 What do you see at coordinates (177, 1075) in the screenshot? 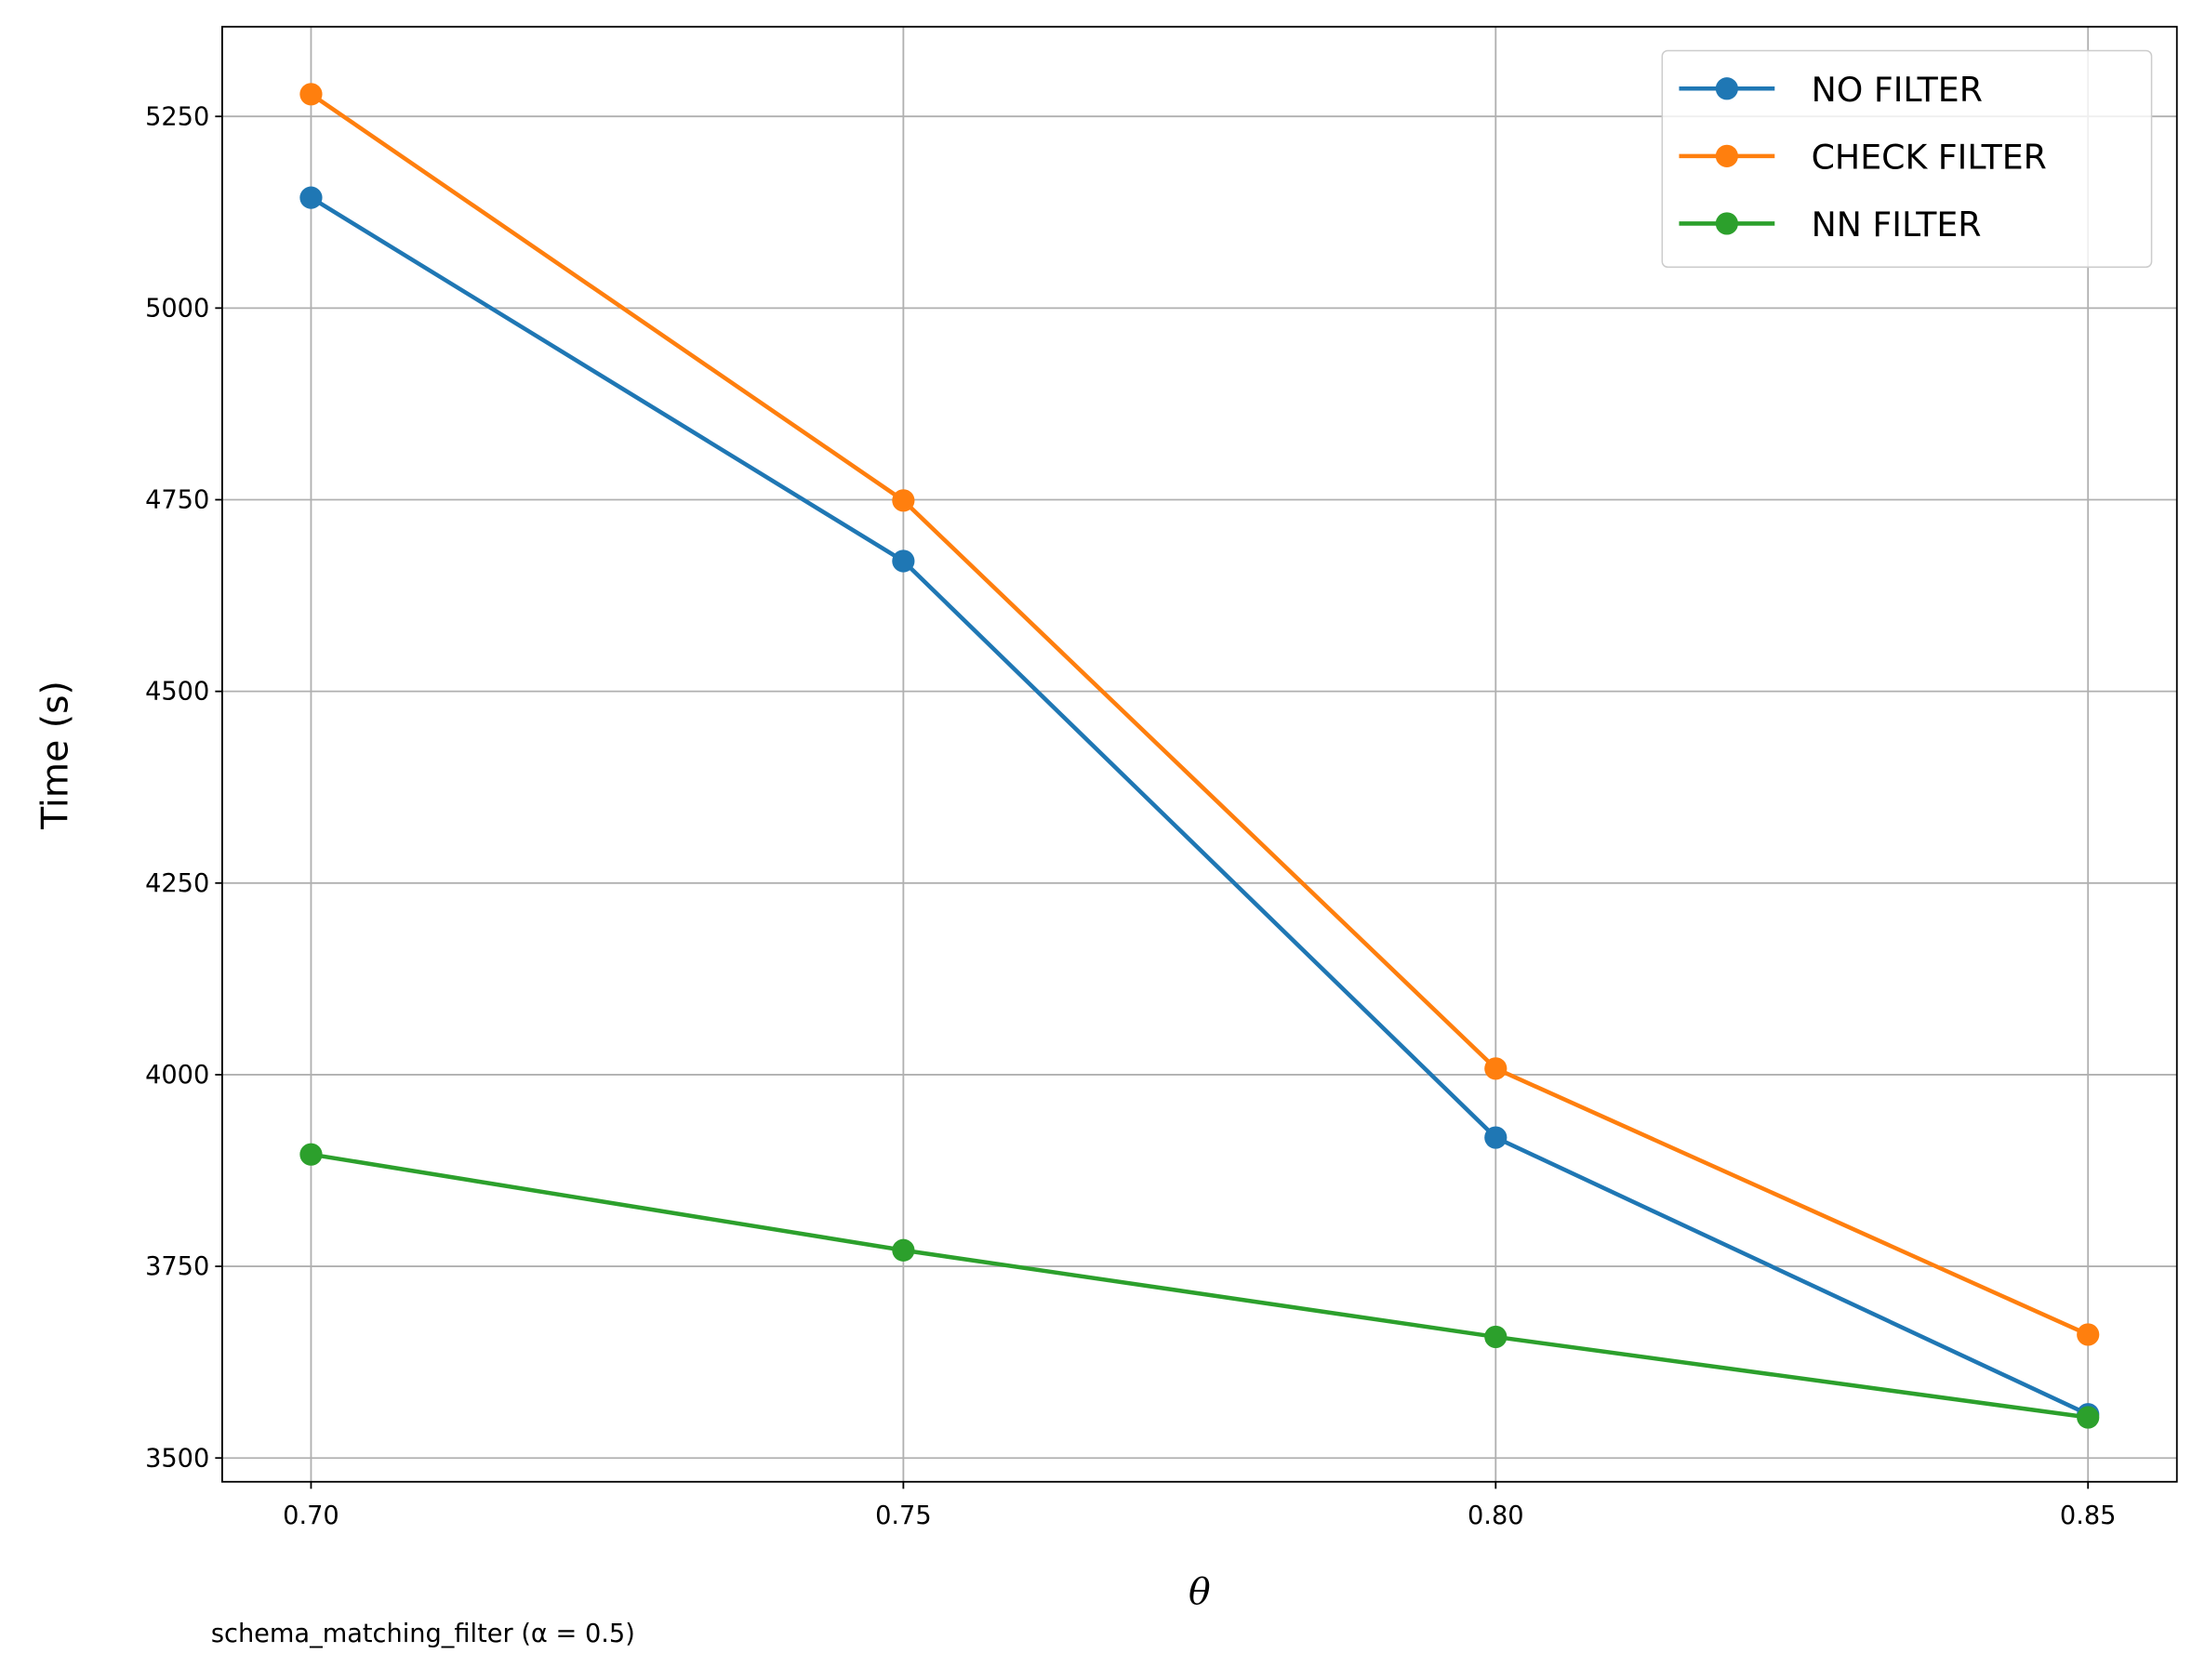
I see `y-tick-label: 4000` at bounding box center [177, 1075].